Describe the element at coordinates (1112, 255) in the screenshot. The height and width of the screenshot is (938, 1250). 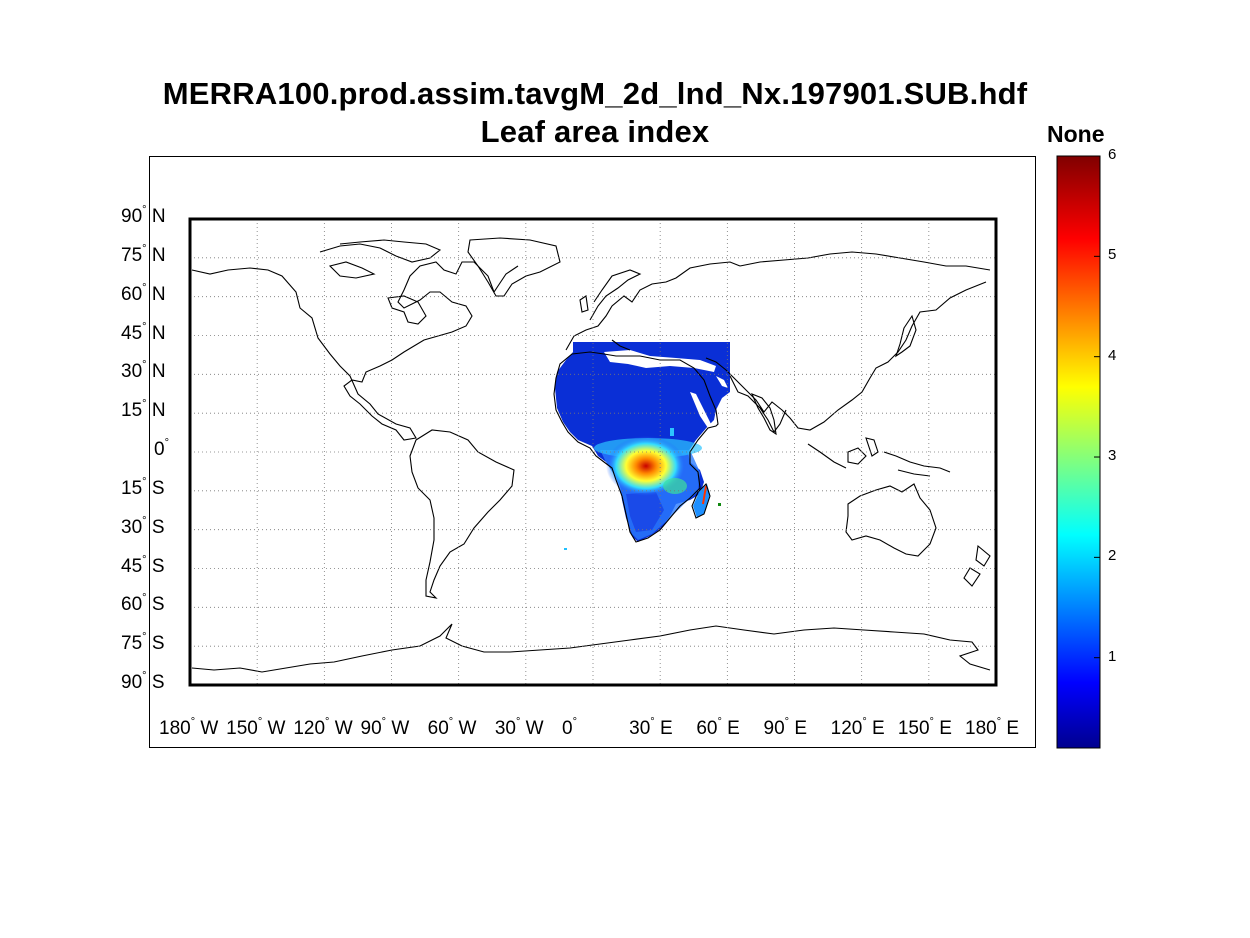
I see `colorbar-tick-label: 5` at that location.